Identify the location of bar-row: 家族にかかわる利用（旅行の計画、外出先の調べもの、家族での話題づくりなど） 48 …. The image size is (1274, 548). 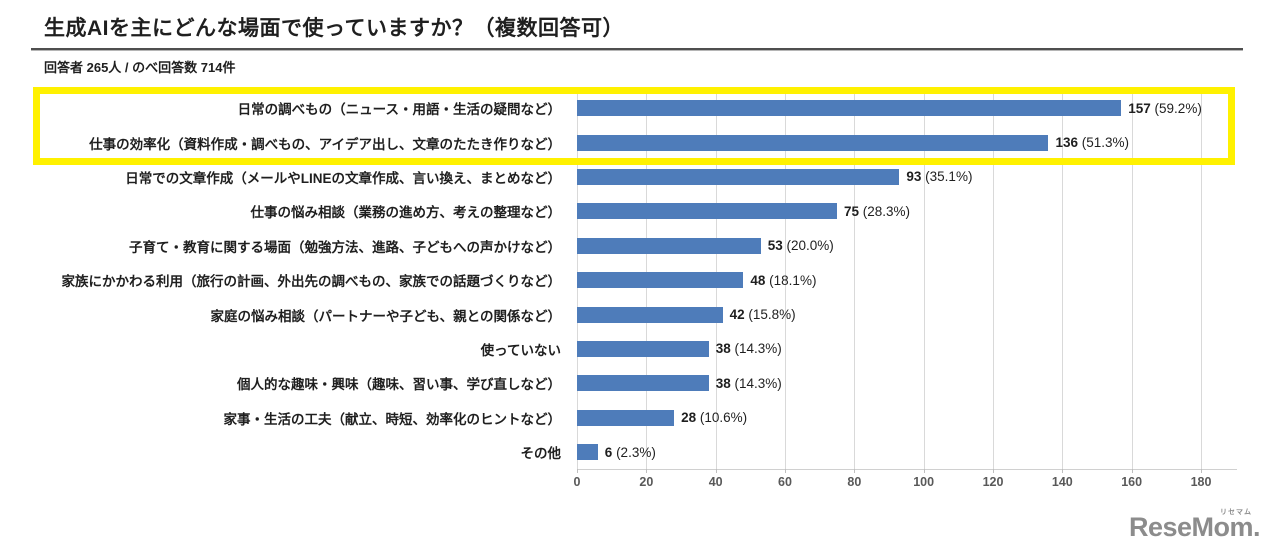
(637, 280).